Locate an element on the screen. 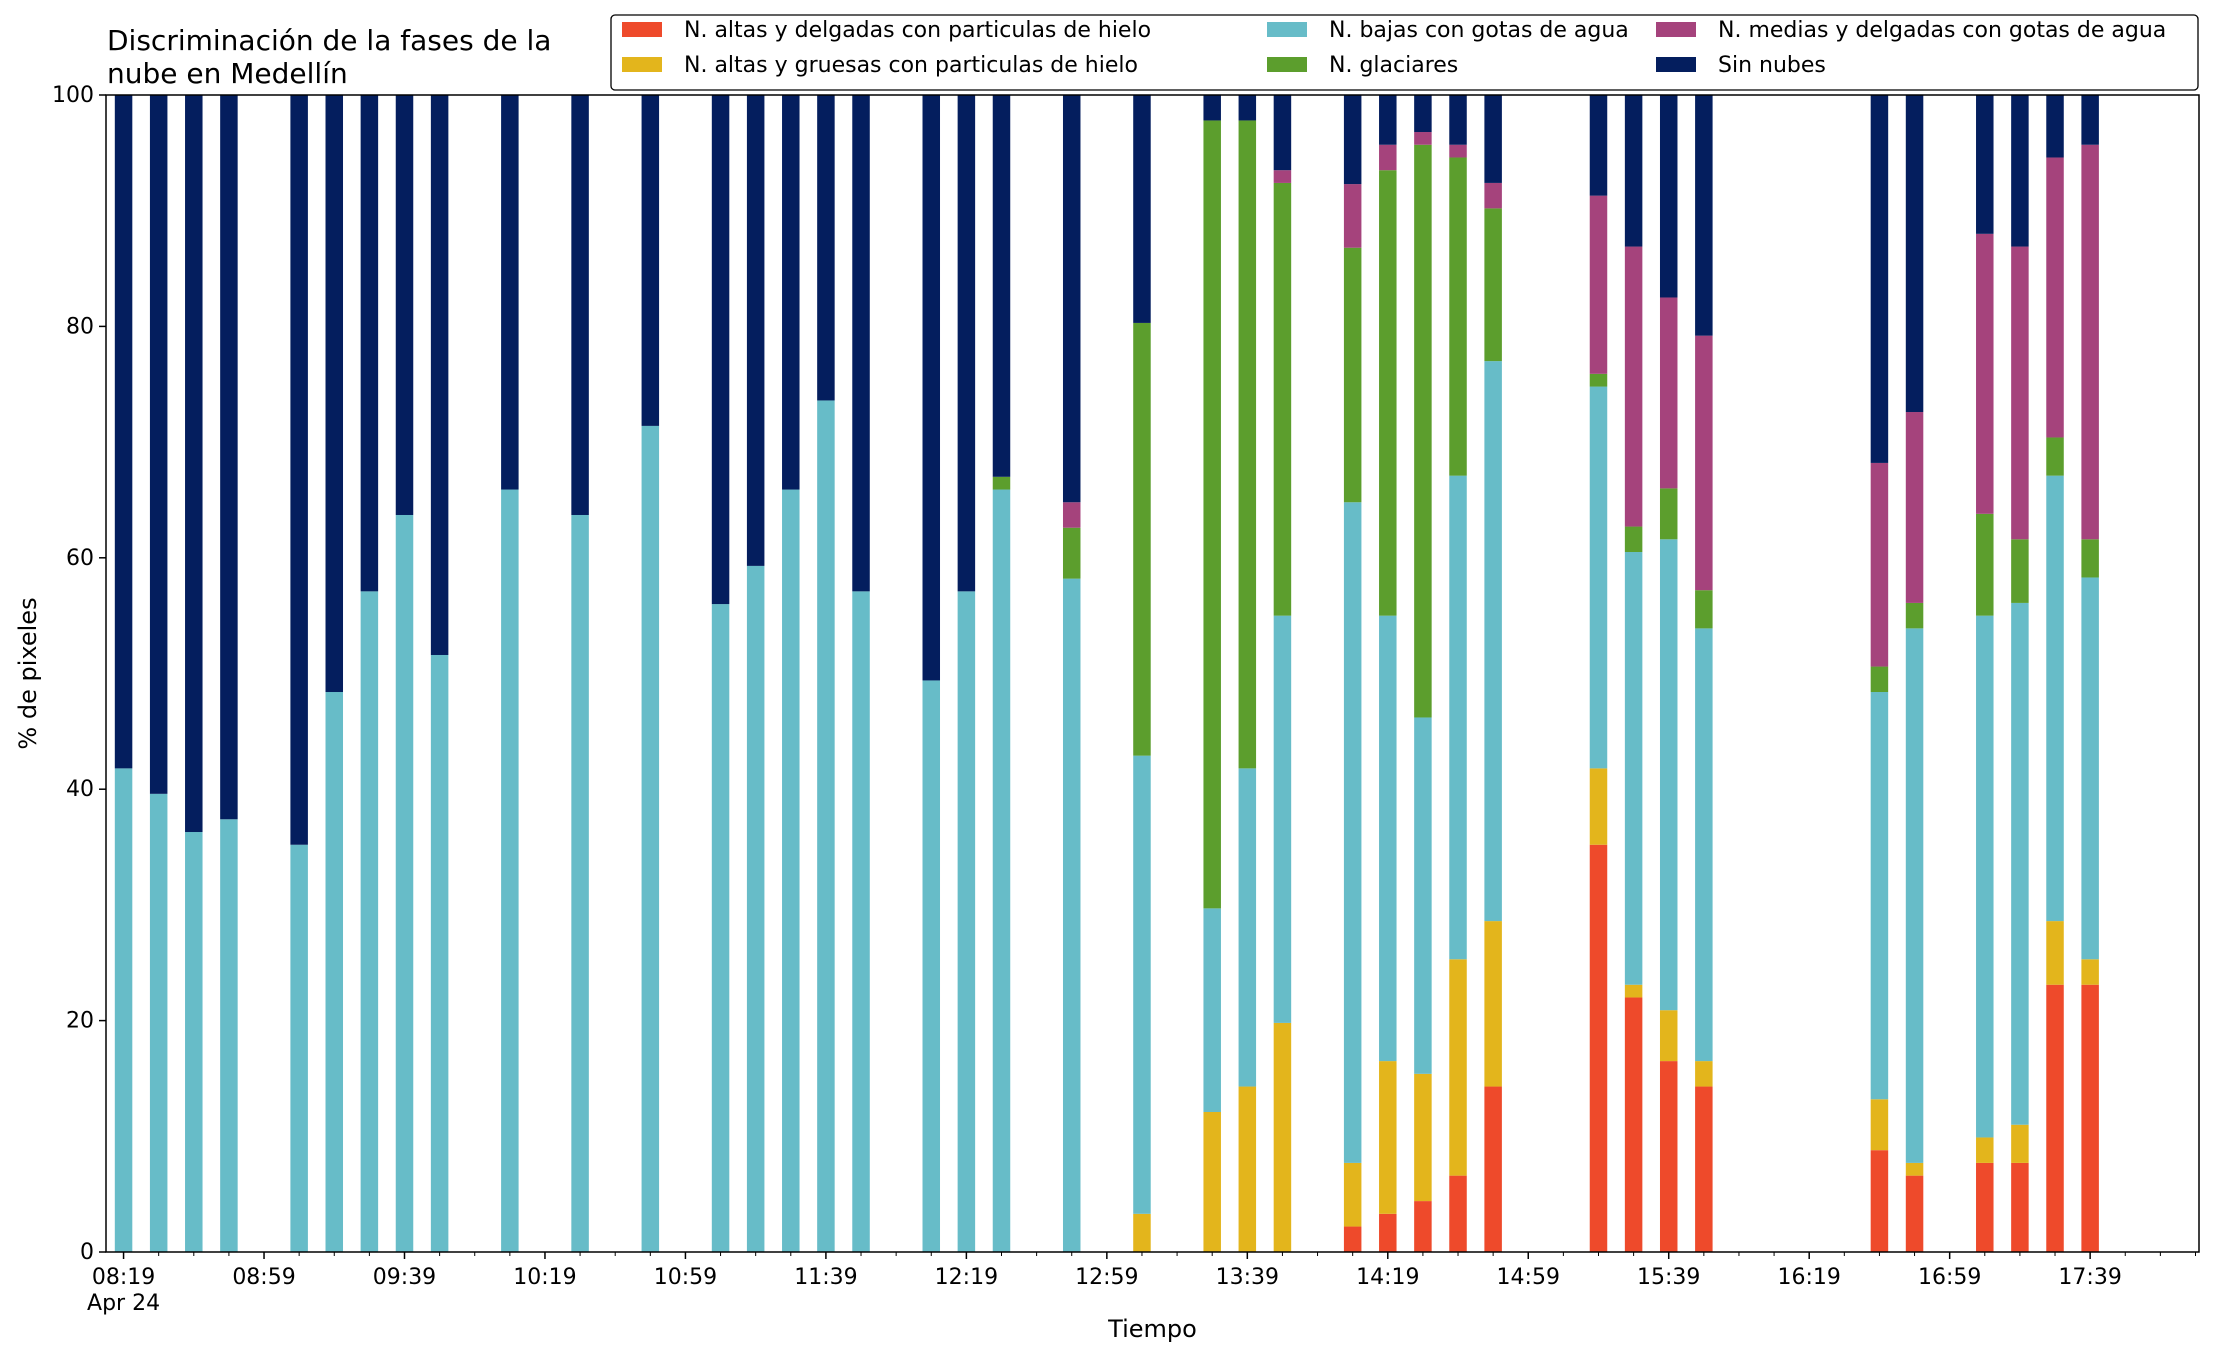  y-axis-label: % de pixeles is located at coordinates (28, 673).